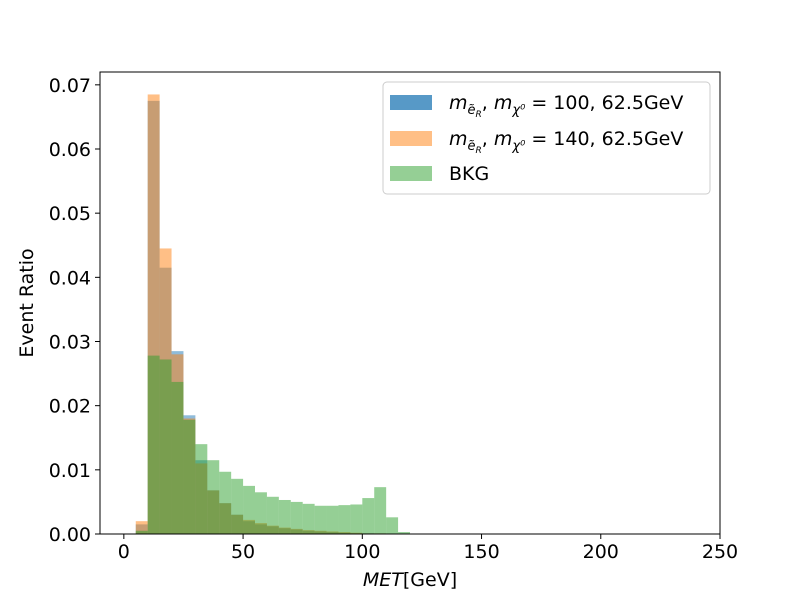 This screenshot has width=800, height=600. Describe the element at coordinates (601, 552) in the screenshot. I see `x-tick-label: 200` at that location.